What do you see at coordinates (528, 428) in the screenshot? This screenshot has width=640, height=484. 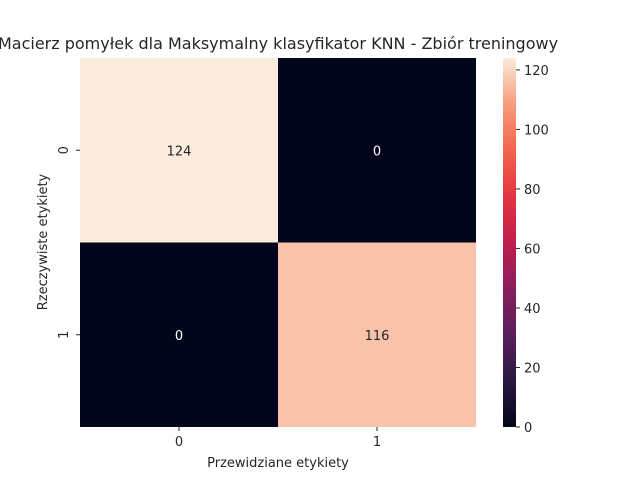 I see `colorbar-tick-label: 0` at bounding box center [528, 428].